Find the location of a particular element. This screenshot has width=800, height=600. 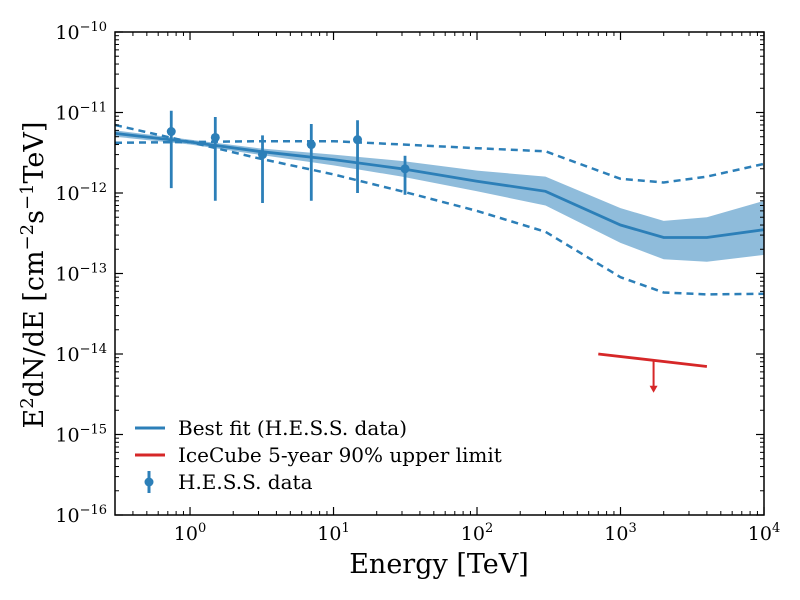

x-tick-label: 100 is located at coordinates (190, 533).